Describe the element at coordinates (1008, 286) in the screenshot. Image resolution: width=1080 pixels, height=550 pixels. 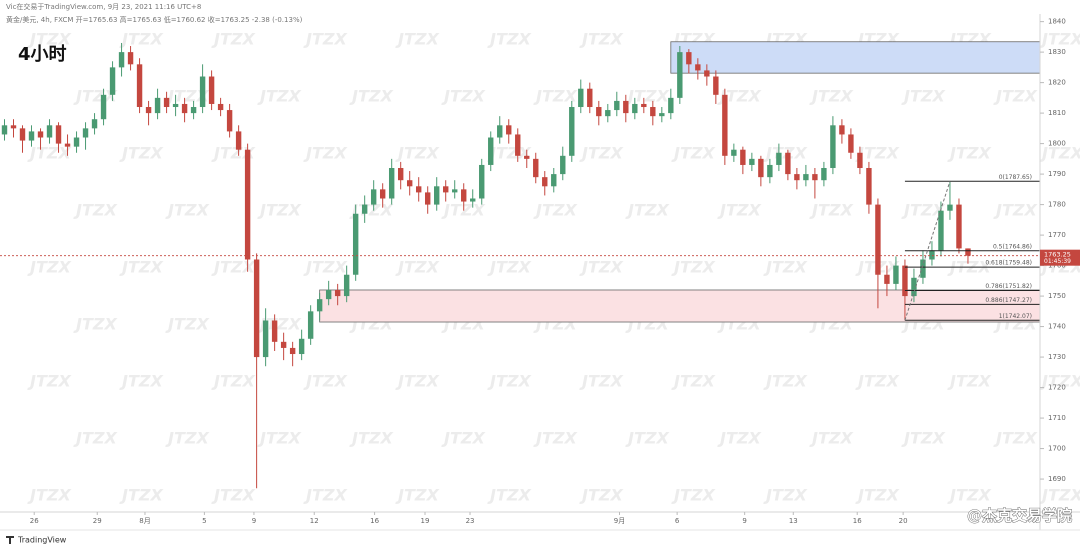
I see `fib-label: 0.786(1751.82)` at that location.